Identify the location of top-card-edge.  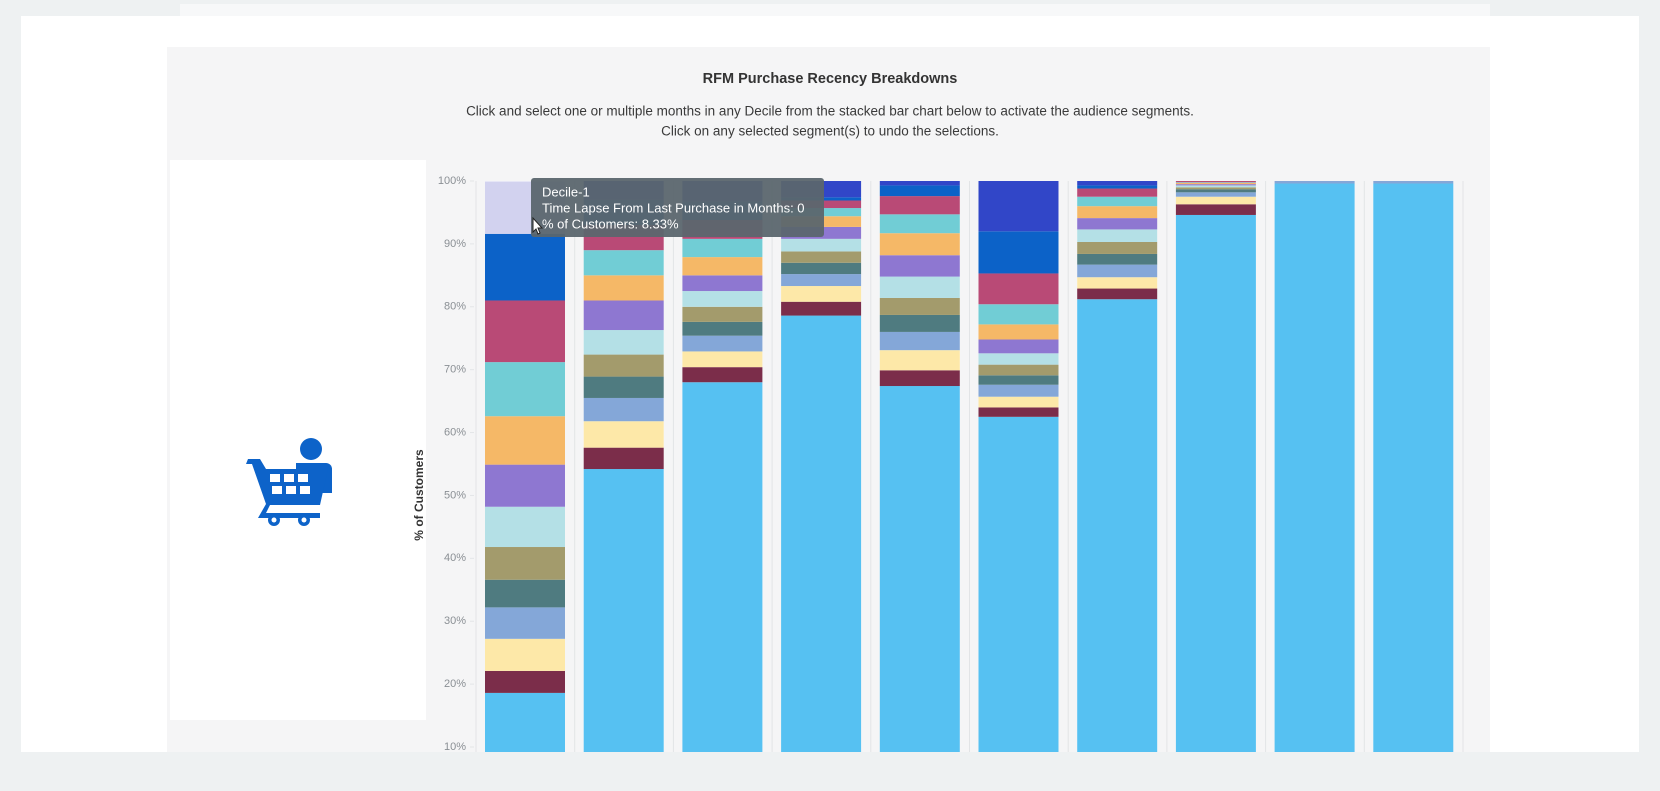
(835, 11).